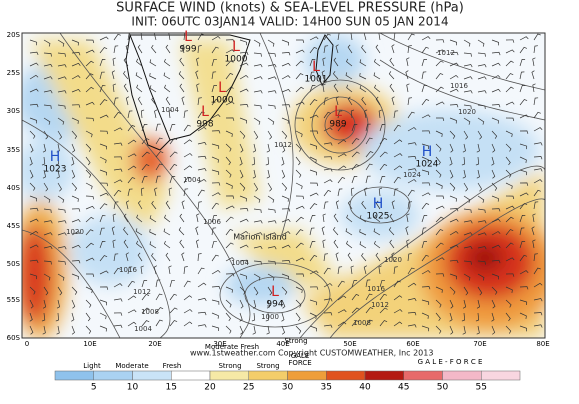 The width and height of the screenshot is (579, 404). Describe the element at coordinates (481, 388) in the screenshot. I see `colorbar-label: 55` at that location.